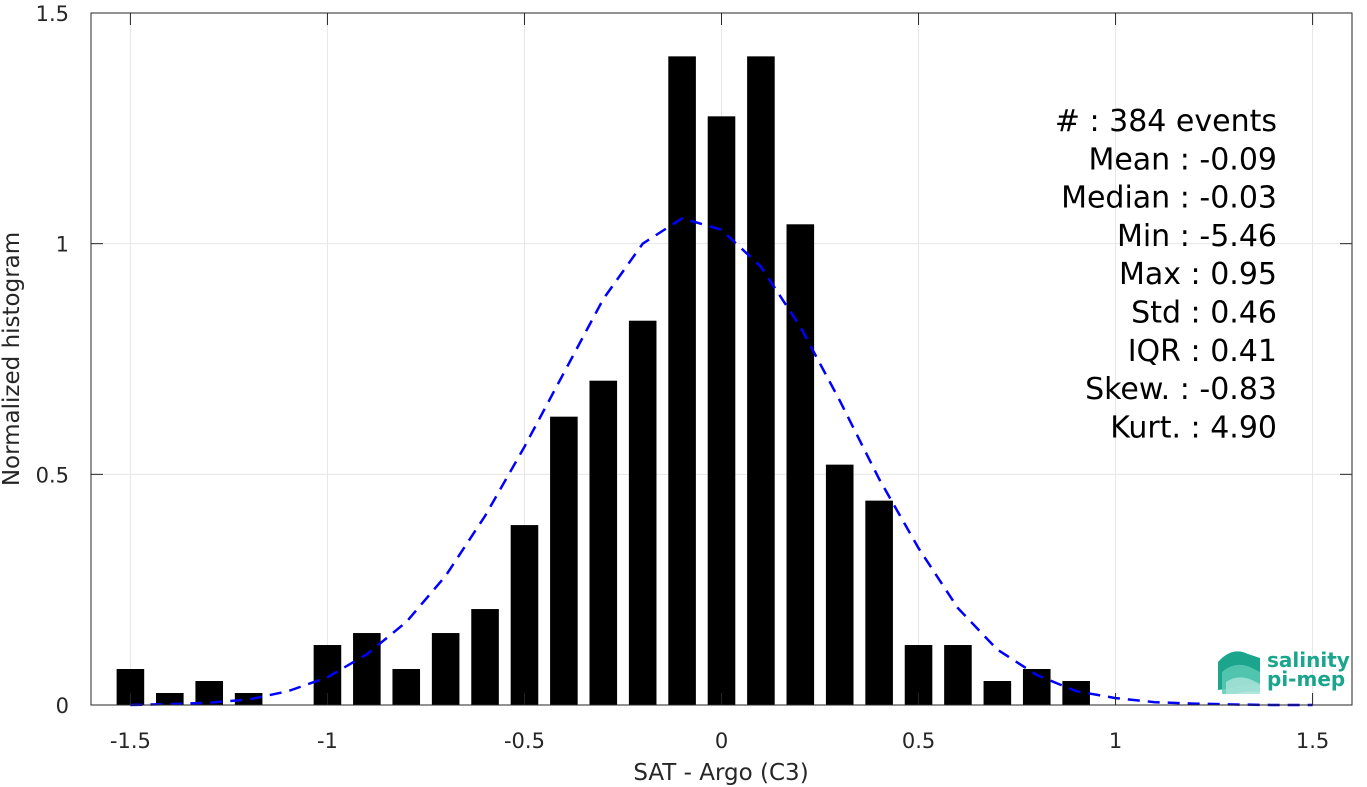  What do you see at coordinates (1308, 660) in the screenshot?
I see `logo-text-salinity: salinity` at bounding box center [1308, 660].